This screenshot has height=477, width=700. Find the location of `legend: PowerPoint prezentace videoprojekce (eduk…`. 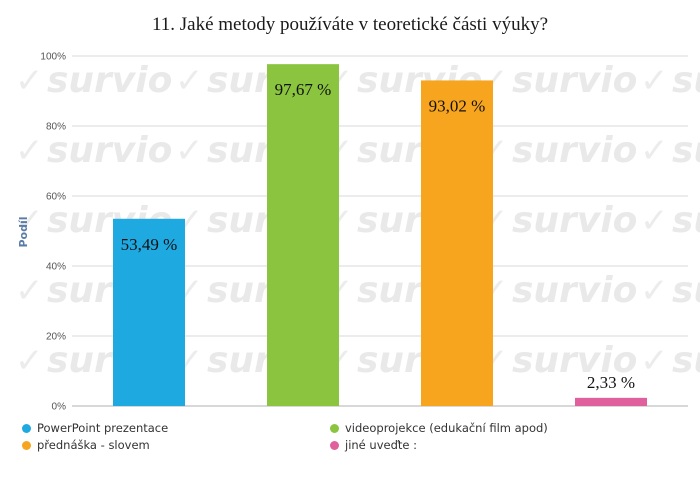

legend: PowerPoint prezentace videoprojekce (eduk… is located at coordinates (352, 436).